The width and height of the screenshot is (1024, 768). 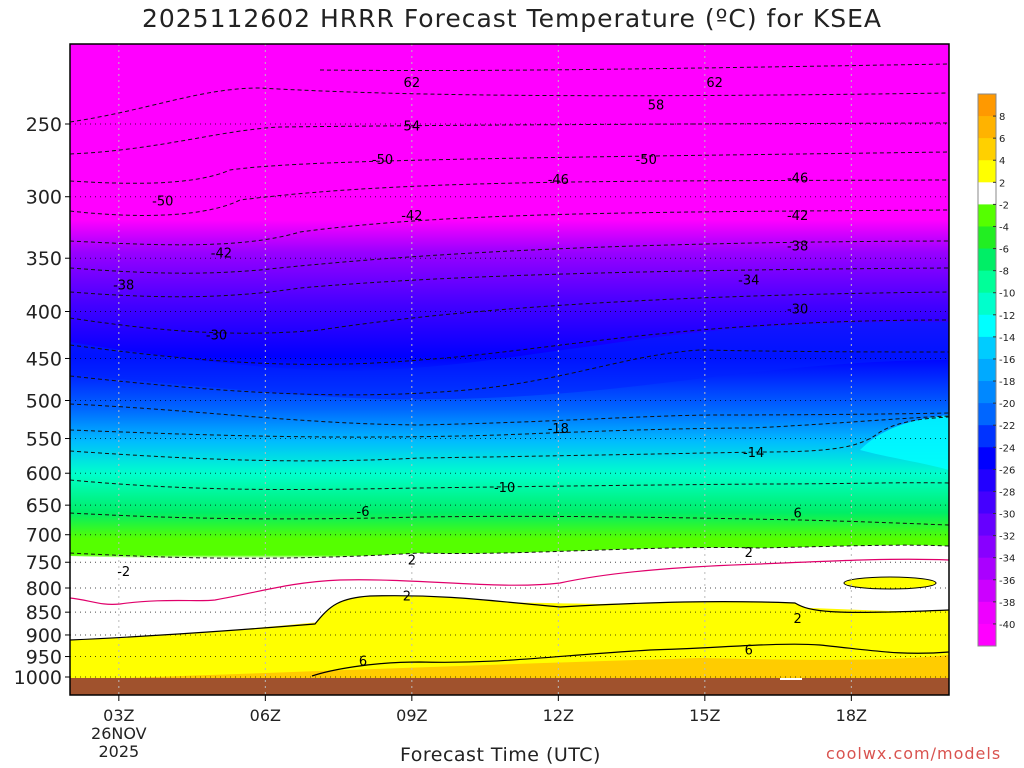 What do you see at coordinates (221, 253) in the screenshot?
I see `contour-label-9: -42` at bounding box center [221, 253].